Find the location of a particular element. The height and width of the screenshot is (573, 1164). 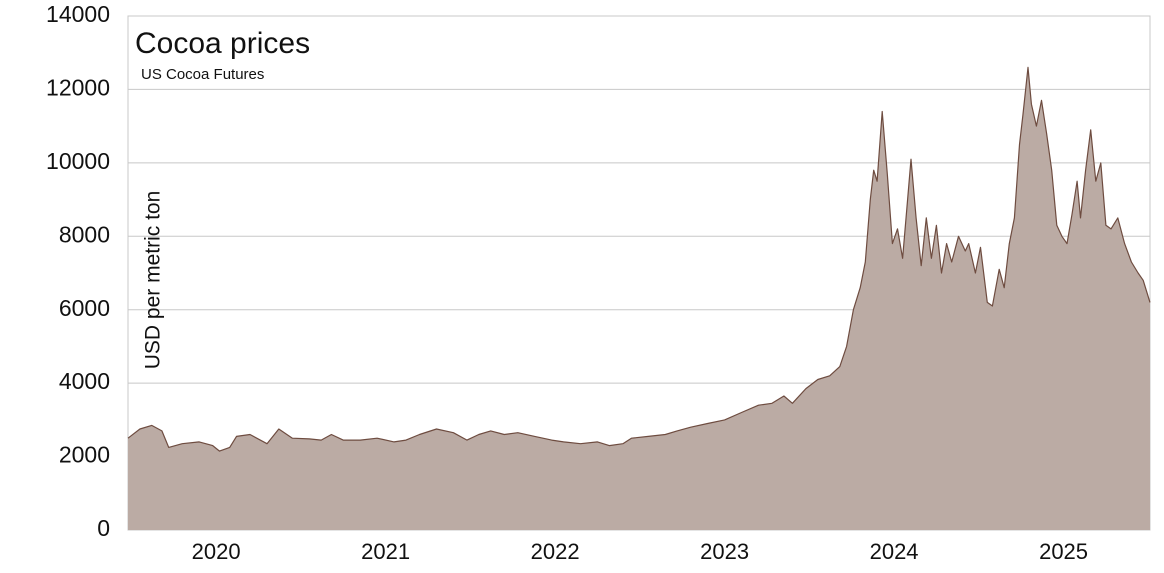

y-tick-label: 6000 is located at coordinates (84, 308).